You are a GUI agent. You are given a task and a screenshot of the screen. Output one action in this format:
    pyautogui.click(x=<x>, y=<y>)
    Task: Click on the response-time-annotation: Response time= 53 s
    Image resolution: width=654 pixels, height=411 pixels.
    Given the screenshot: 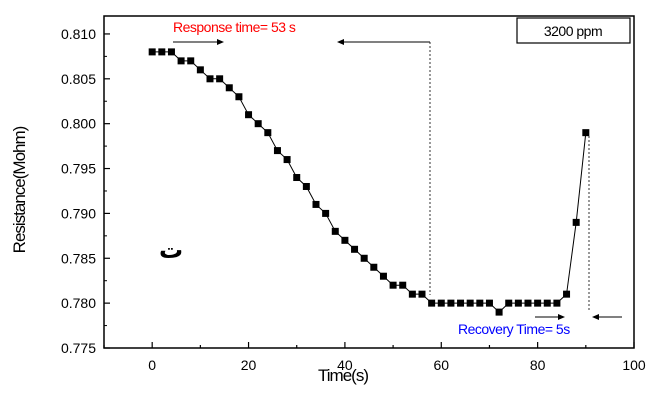 What is the action you would take?
    pyautogui.click(x=234, y=27)
    